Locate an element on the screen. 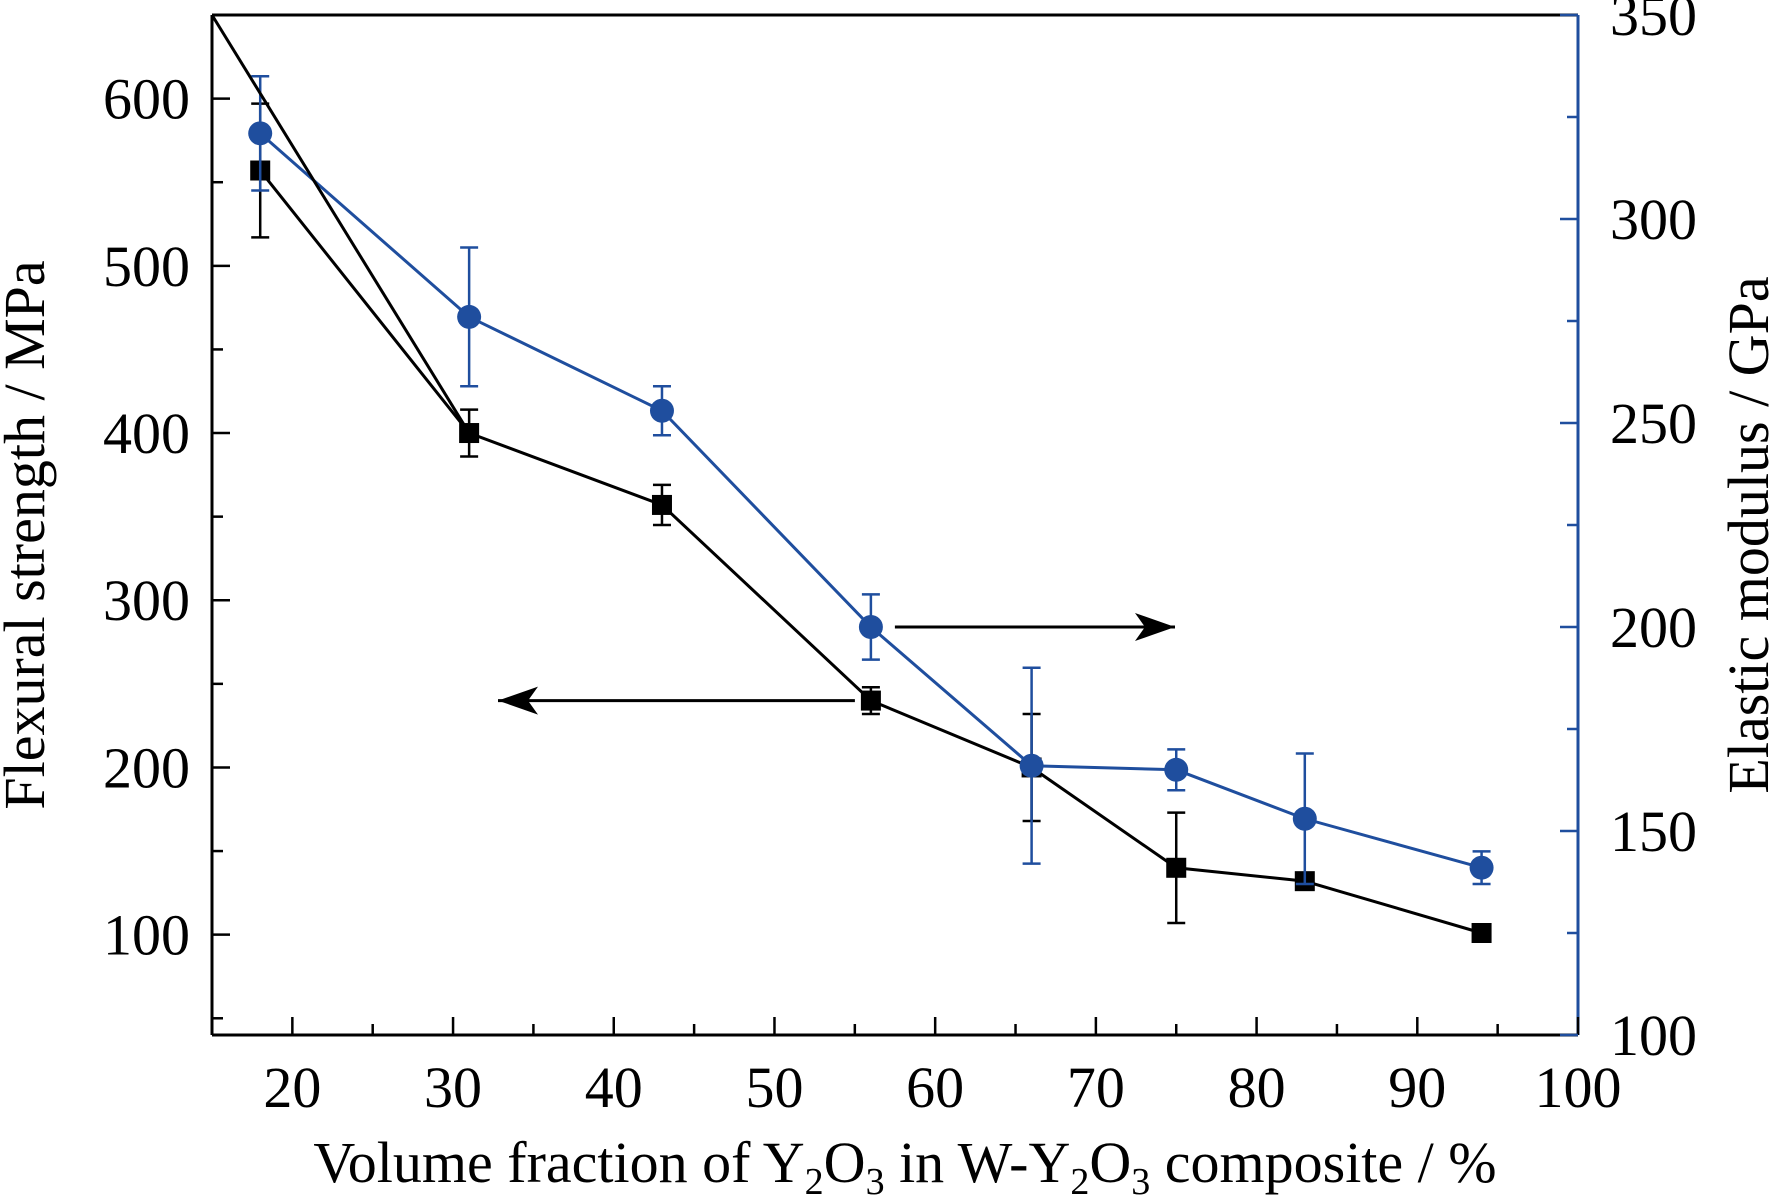  y-right-tick-label: 300 is located at coordinates (1653, 219).